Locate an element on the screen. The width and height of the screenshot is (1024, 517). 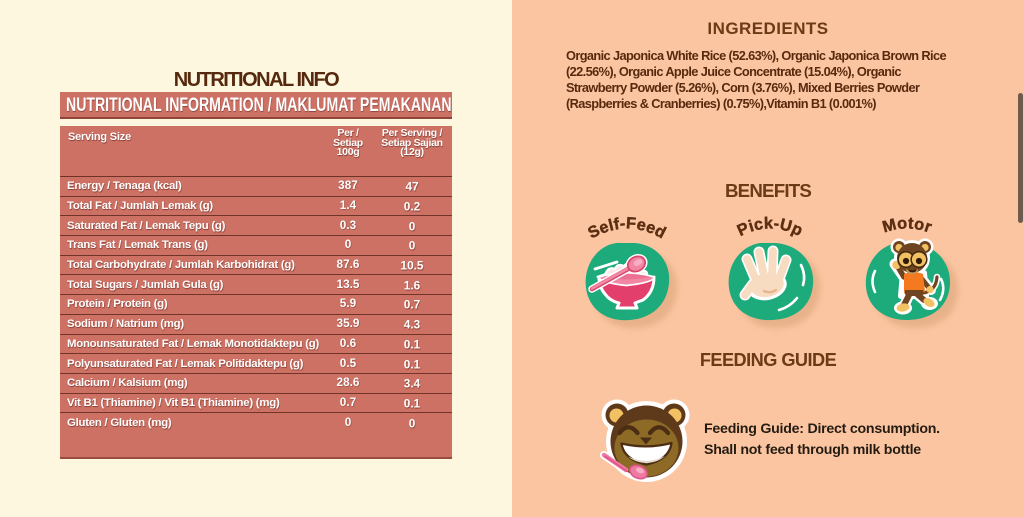
svg-text: Self-Feed is located at coordinates (627, 228).